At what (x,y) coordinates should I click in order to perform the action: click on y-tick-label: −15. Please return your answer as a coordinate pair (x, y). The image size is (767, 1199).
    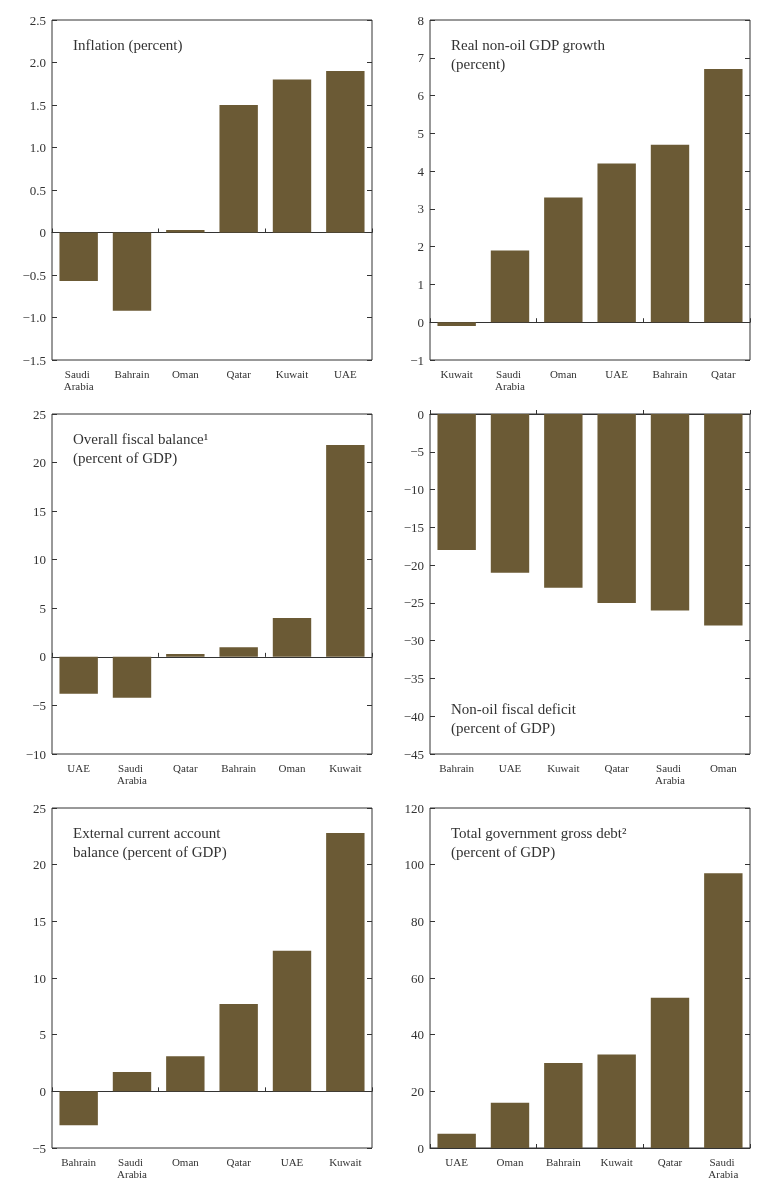
    Looking at the image, I should click on (413, 527).